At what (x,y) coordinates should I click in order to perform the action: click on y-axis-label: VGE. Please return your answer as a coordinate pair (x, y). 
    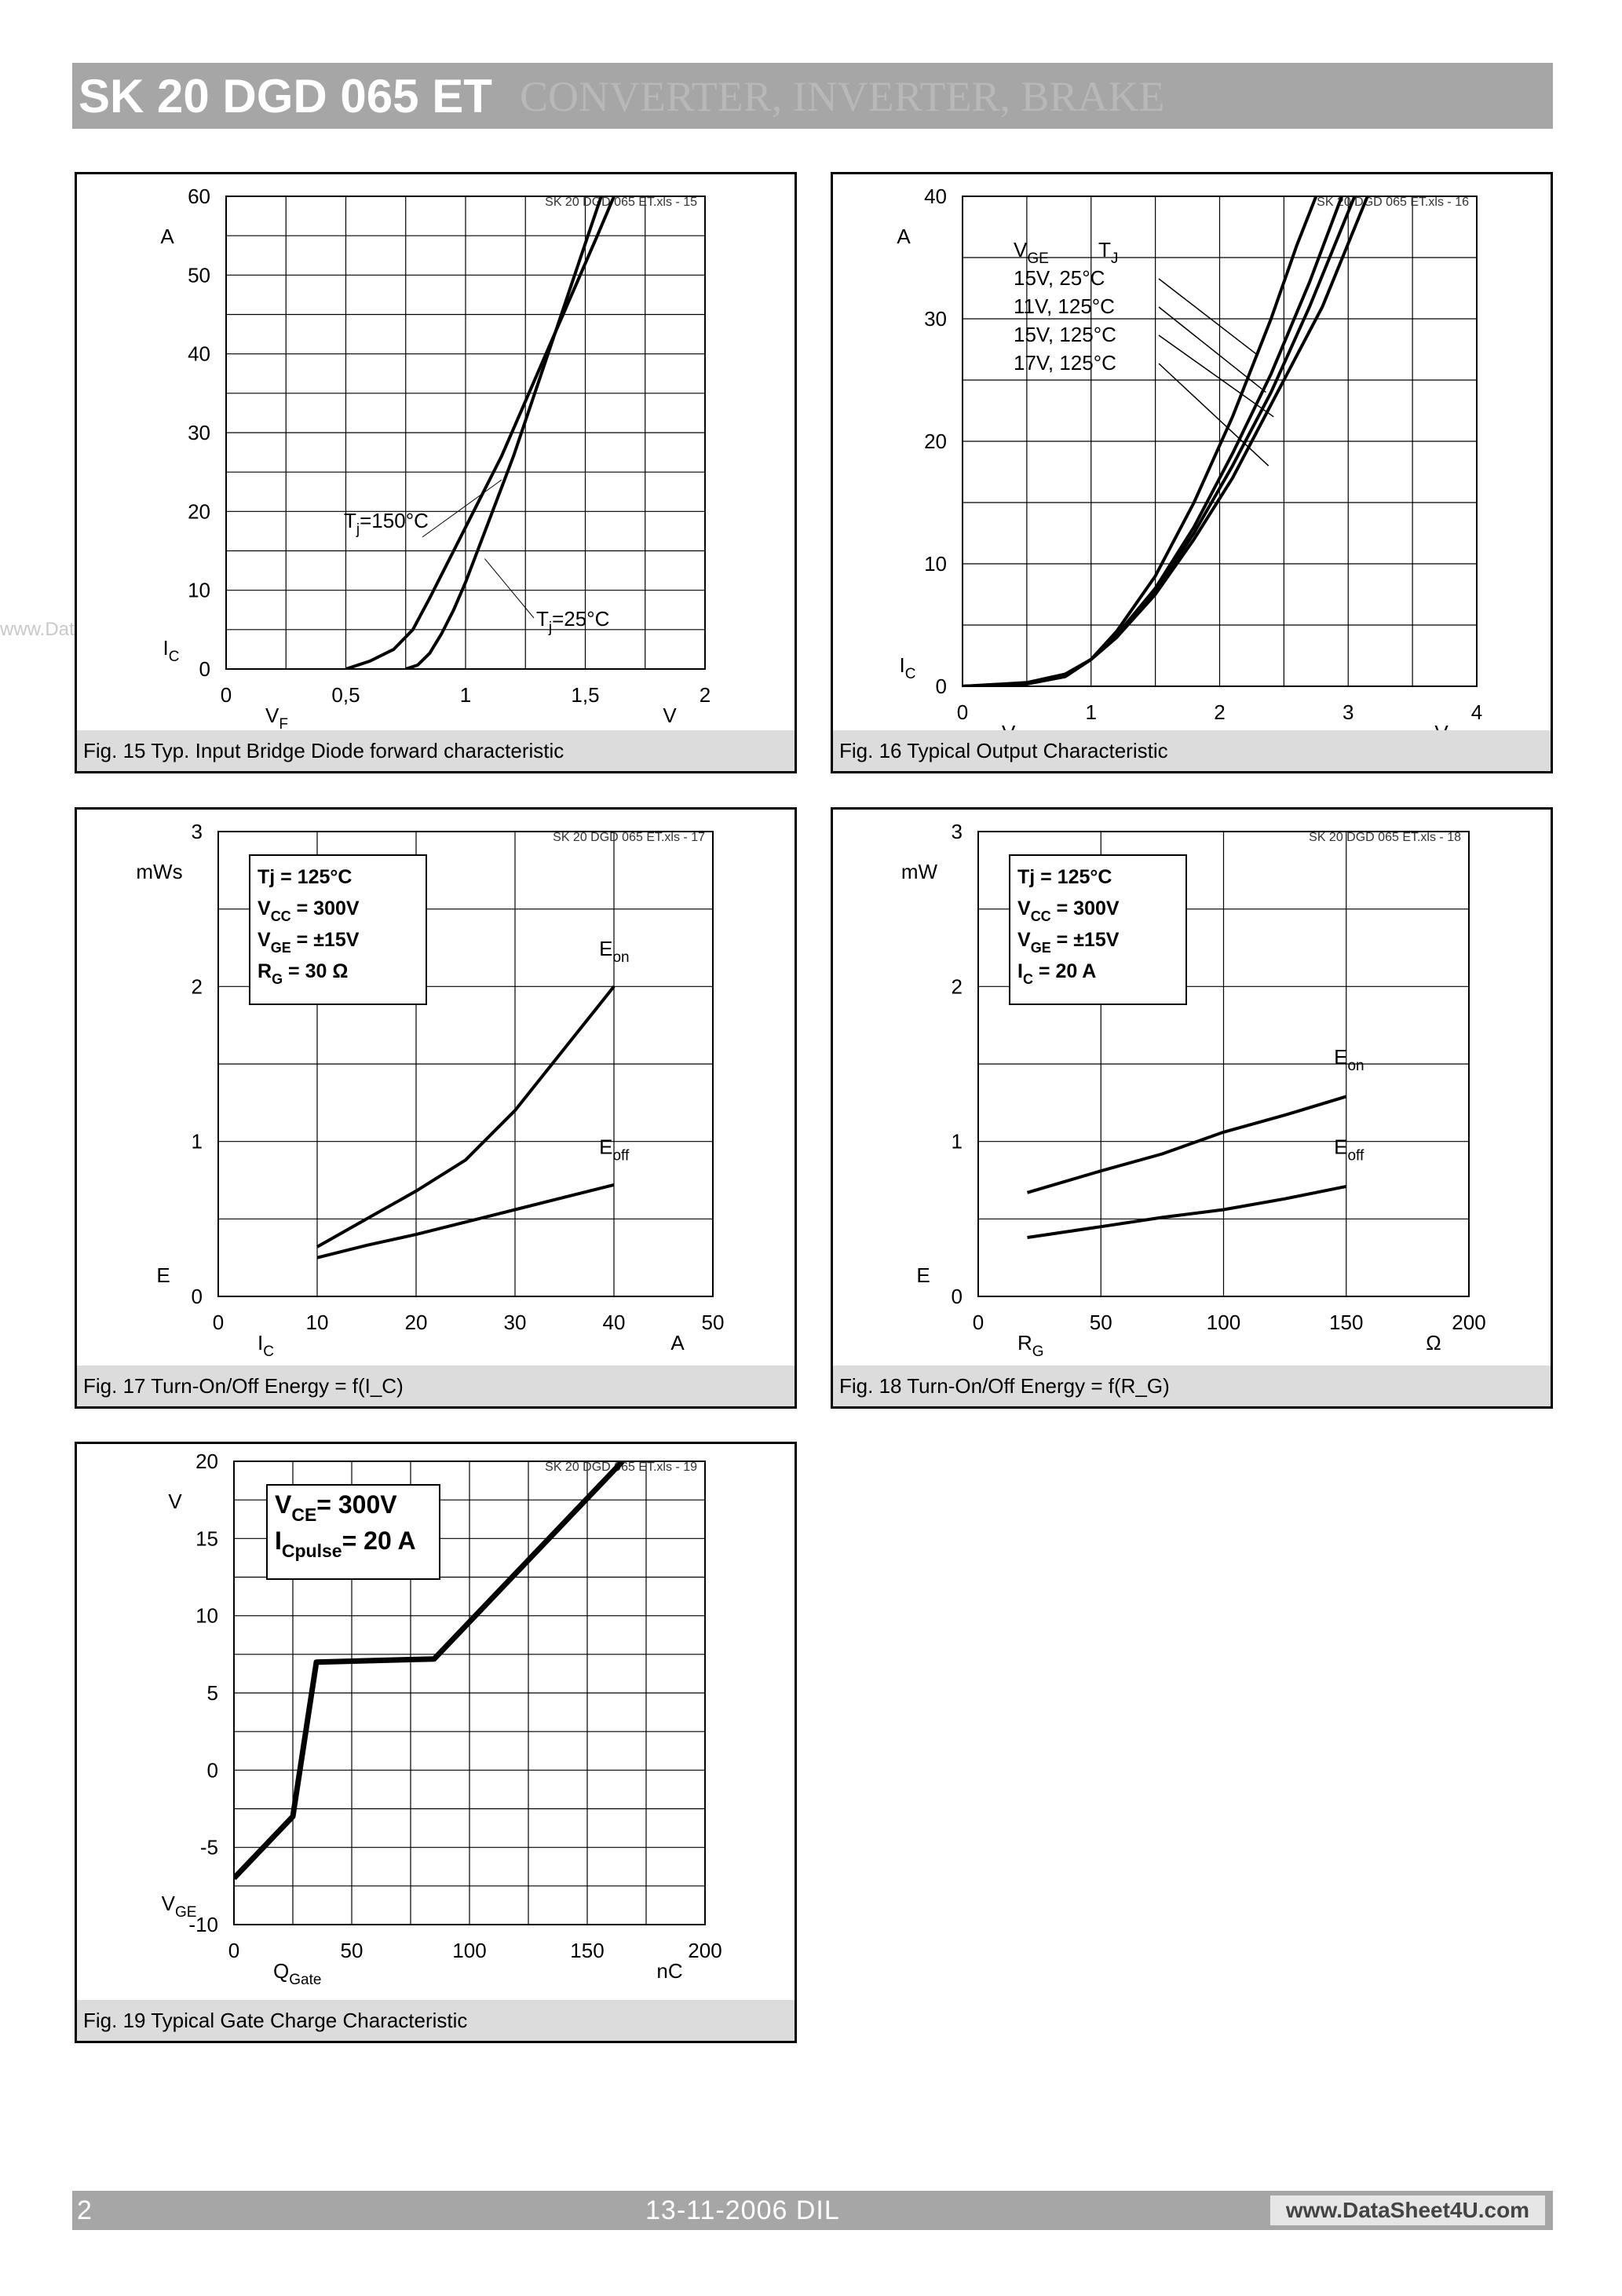
    Looking at the image, I should click on (179, 1906).